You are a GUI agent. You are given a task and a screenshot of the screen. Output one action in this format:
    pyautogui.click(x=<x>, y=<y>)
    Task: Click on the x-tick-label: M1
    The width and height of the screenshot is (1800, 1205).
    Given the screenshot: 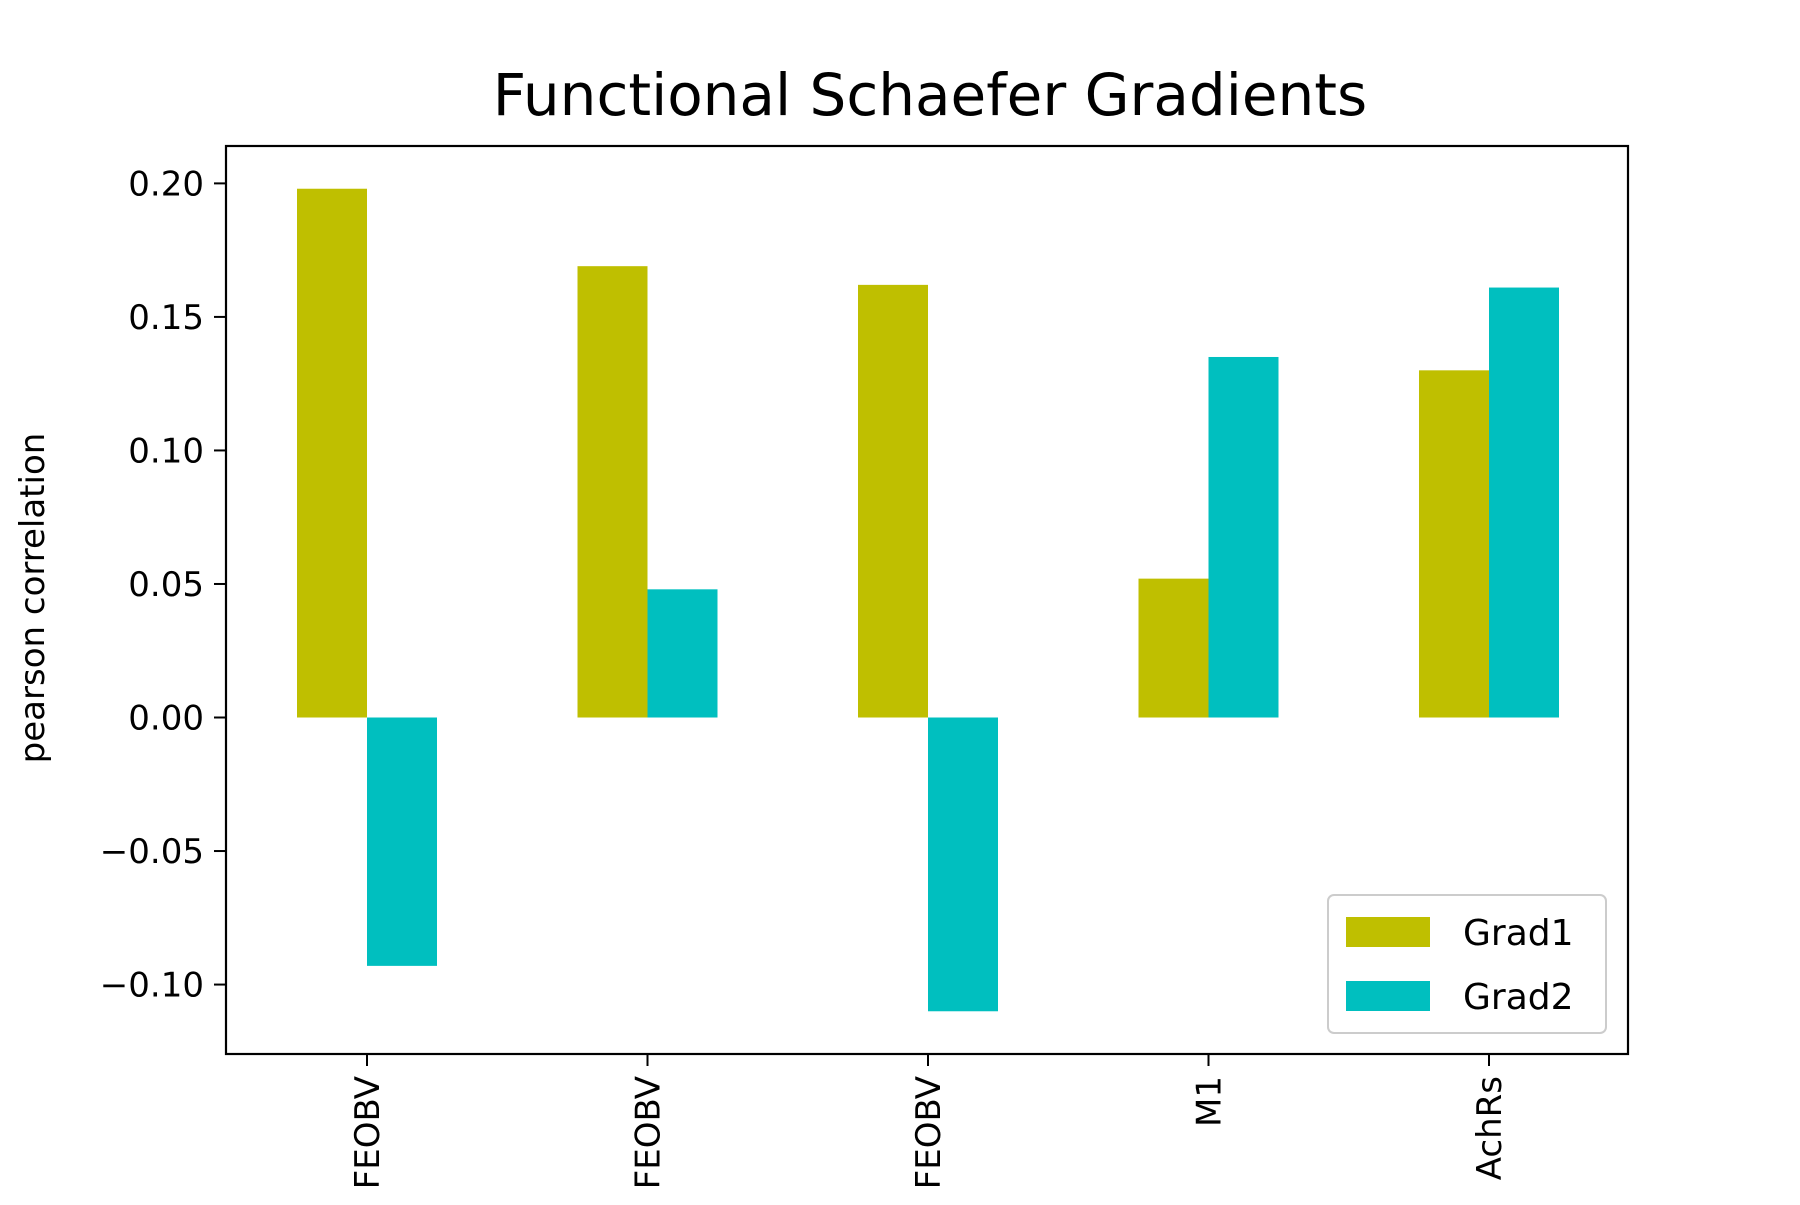 What is the action you would take?
    pyautogui.click(x=1210, y=1101)
    